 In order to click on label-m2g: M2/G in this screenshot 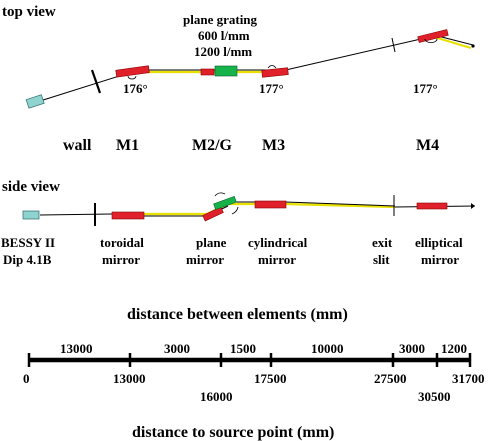, I will do `click(212, 145)`.